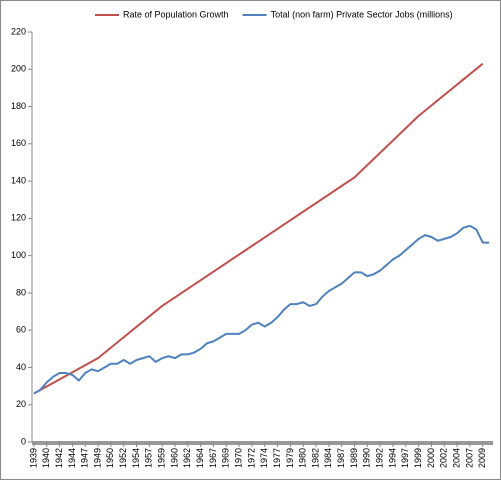  Describe the element at coordinates (238, 458) in the screenshot. I see `x-tick-label: 1970` at that location.